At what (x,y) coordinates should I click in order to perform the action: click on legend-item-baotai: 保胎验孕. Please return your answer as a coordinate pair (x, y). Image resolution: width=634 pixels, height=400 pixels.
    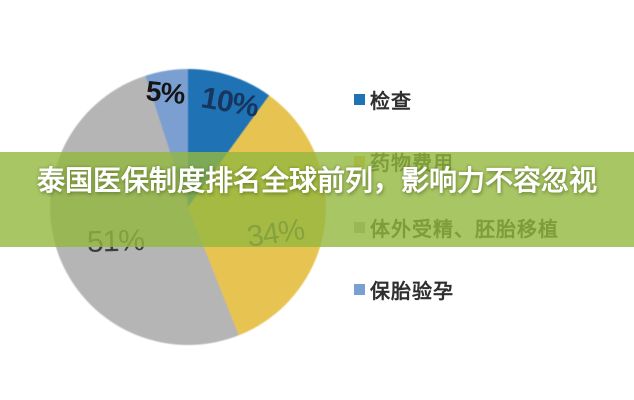
    Looking at the image, I should click on (404, 289).